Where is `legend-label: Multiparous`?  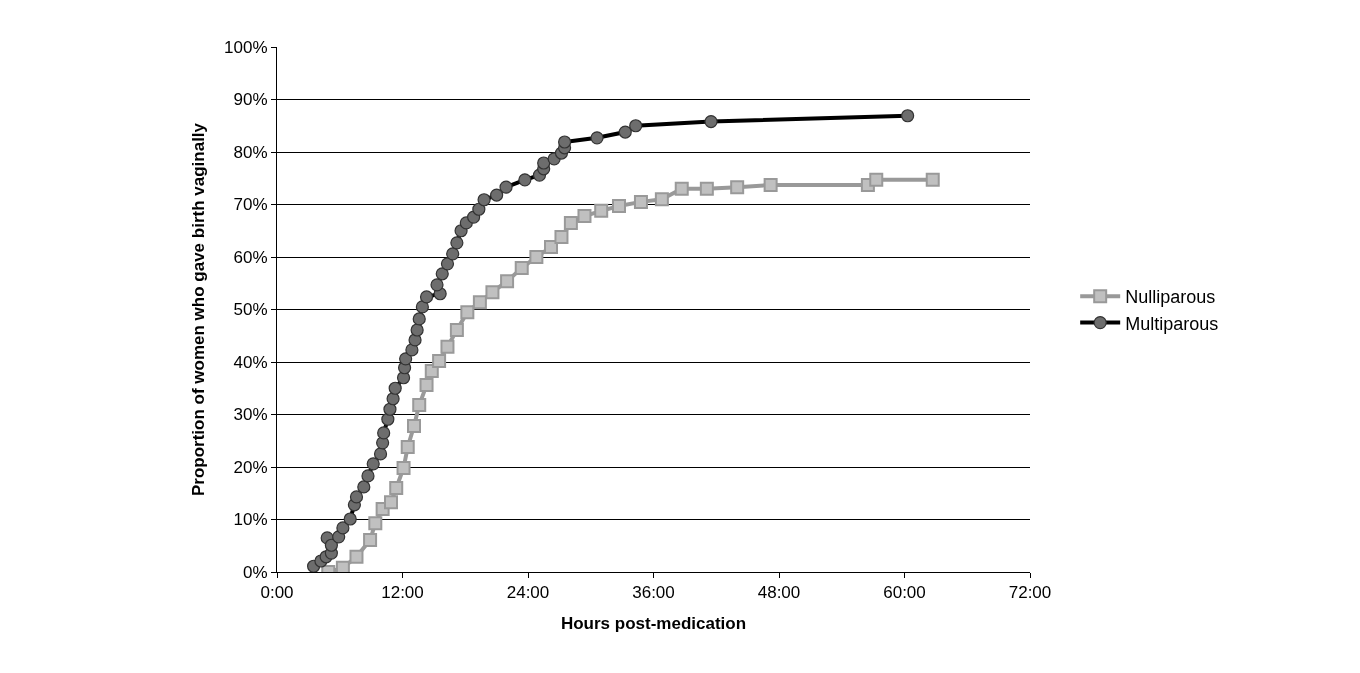
legend-label: Multiparous is located at coordinates (1172, 323).